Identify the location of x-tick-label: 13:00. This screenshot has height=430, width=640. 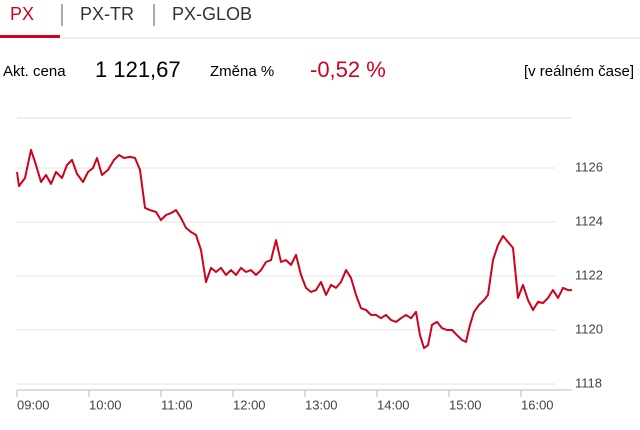
(321, 404).